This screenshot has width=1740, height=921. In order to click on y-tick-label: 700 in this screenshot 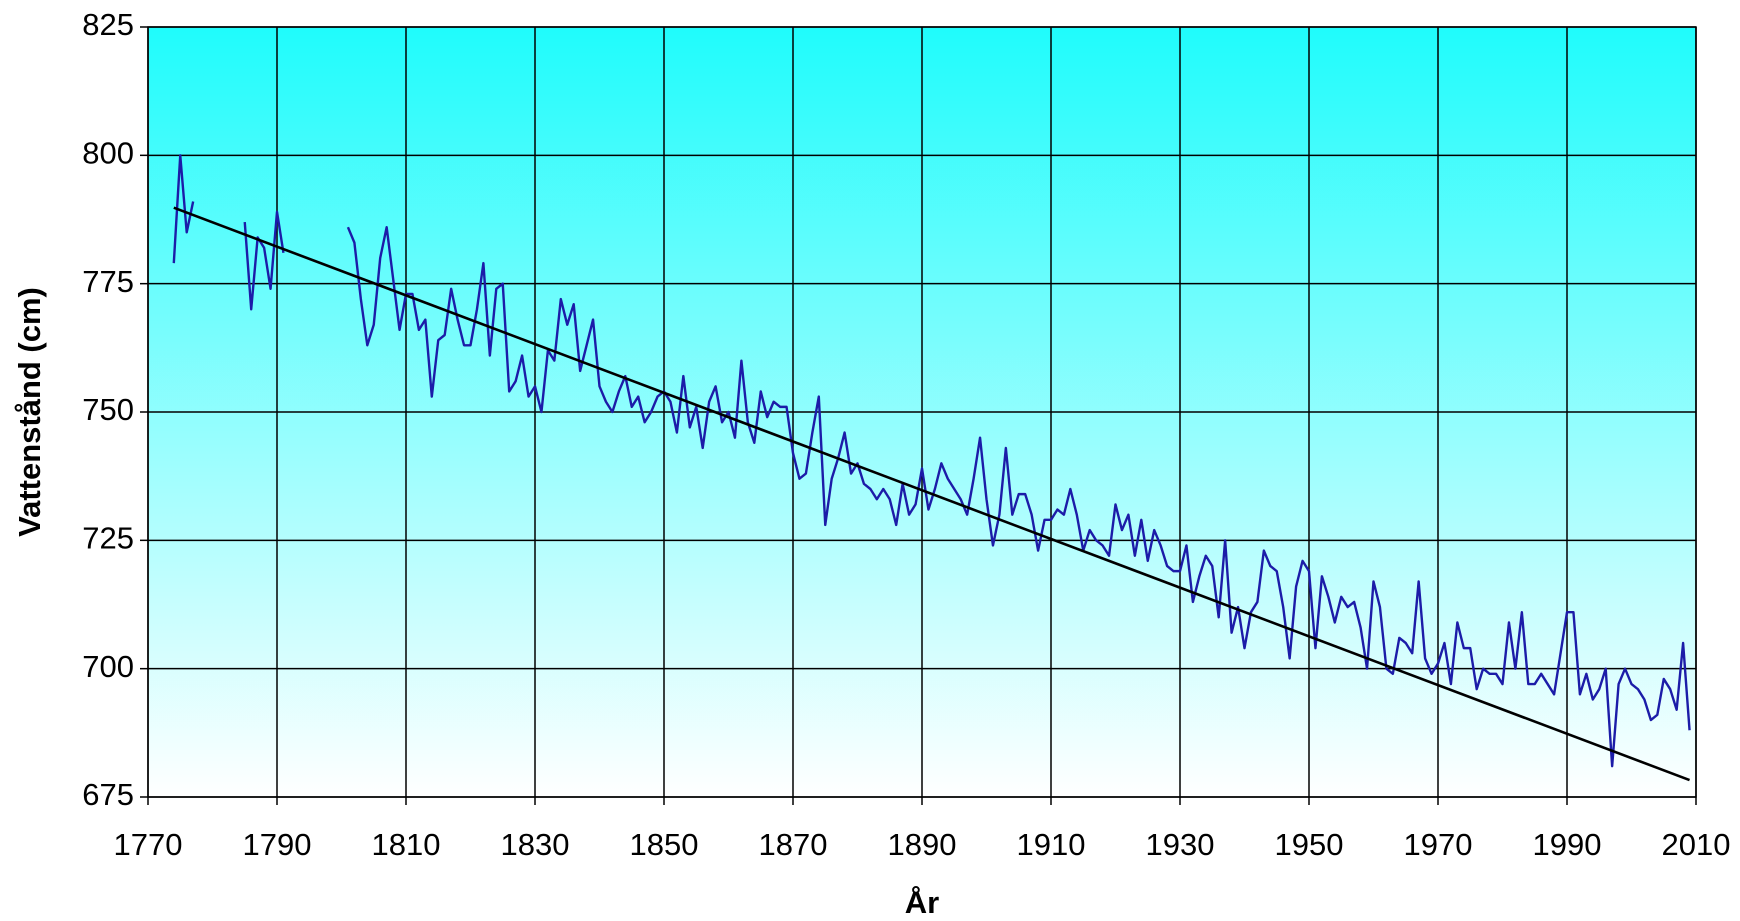, I will do `click(108, 666)`.